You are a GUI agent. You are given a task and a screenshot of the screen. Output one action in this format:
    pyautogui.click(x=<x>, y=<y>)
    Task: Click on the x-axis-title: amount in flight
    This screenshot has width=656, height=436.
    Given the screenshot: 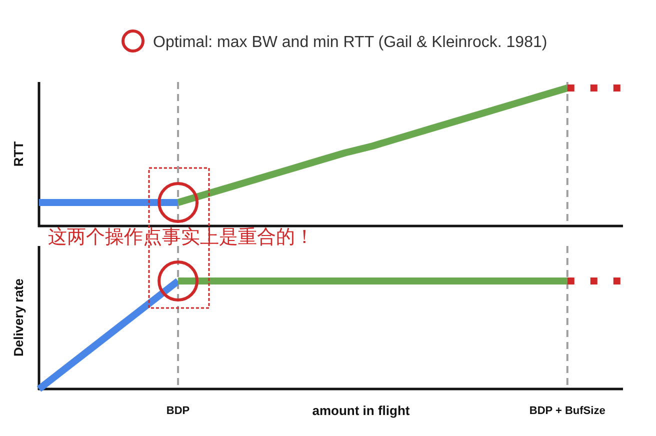 What is the action you would take?
    pyautogui.click(x=361, y=410)
    